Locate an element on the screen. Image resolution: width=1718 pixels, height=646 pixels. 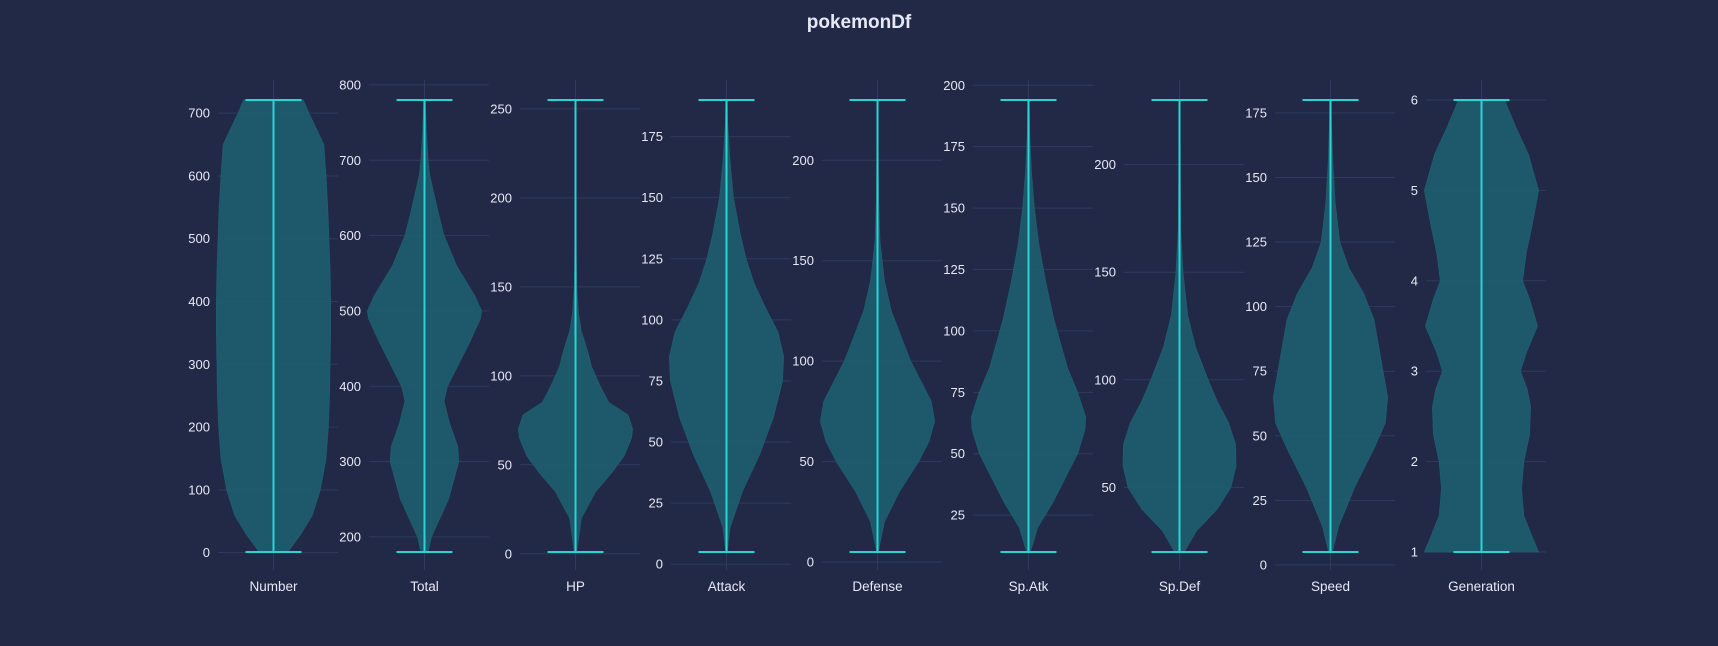
tick-label-total: 300 is located at coordinates (350, 461).